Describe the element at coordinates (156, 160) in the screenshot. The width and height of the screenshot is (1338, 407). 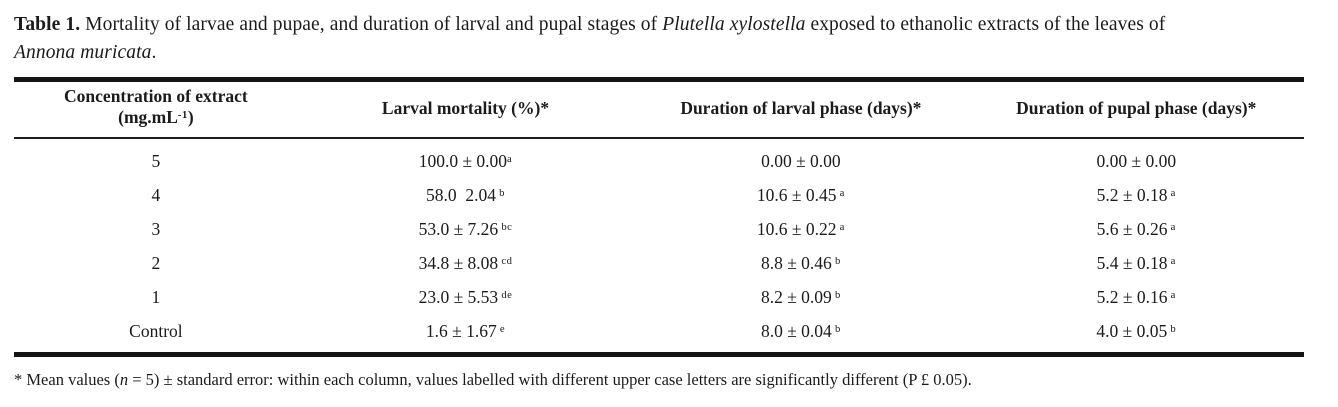
I see `cell-concentration: 5` at that location.